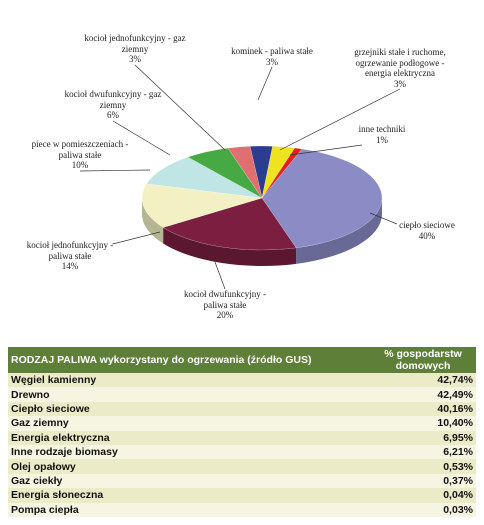 This screenshot has height=525, width=484. What do you see at coordinates (225, 299) in the screenshot?
I see `slice-name: kocioł dwufunkcyjny - paliwa stałe` at bounding box center [225, 299].